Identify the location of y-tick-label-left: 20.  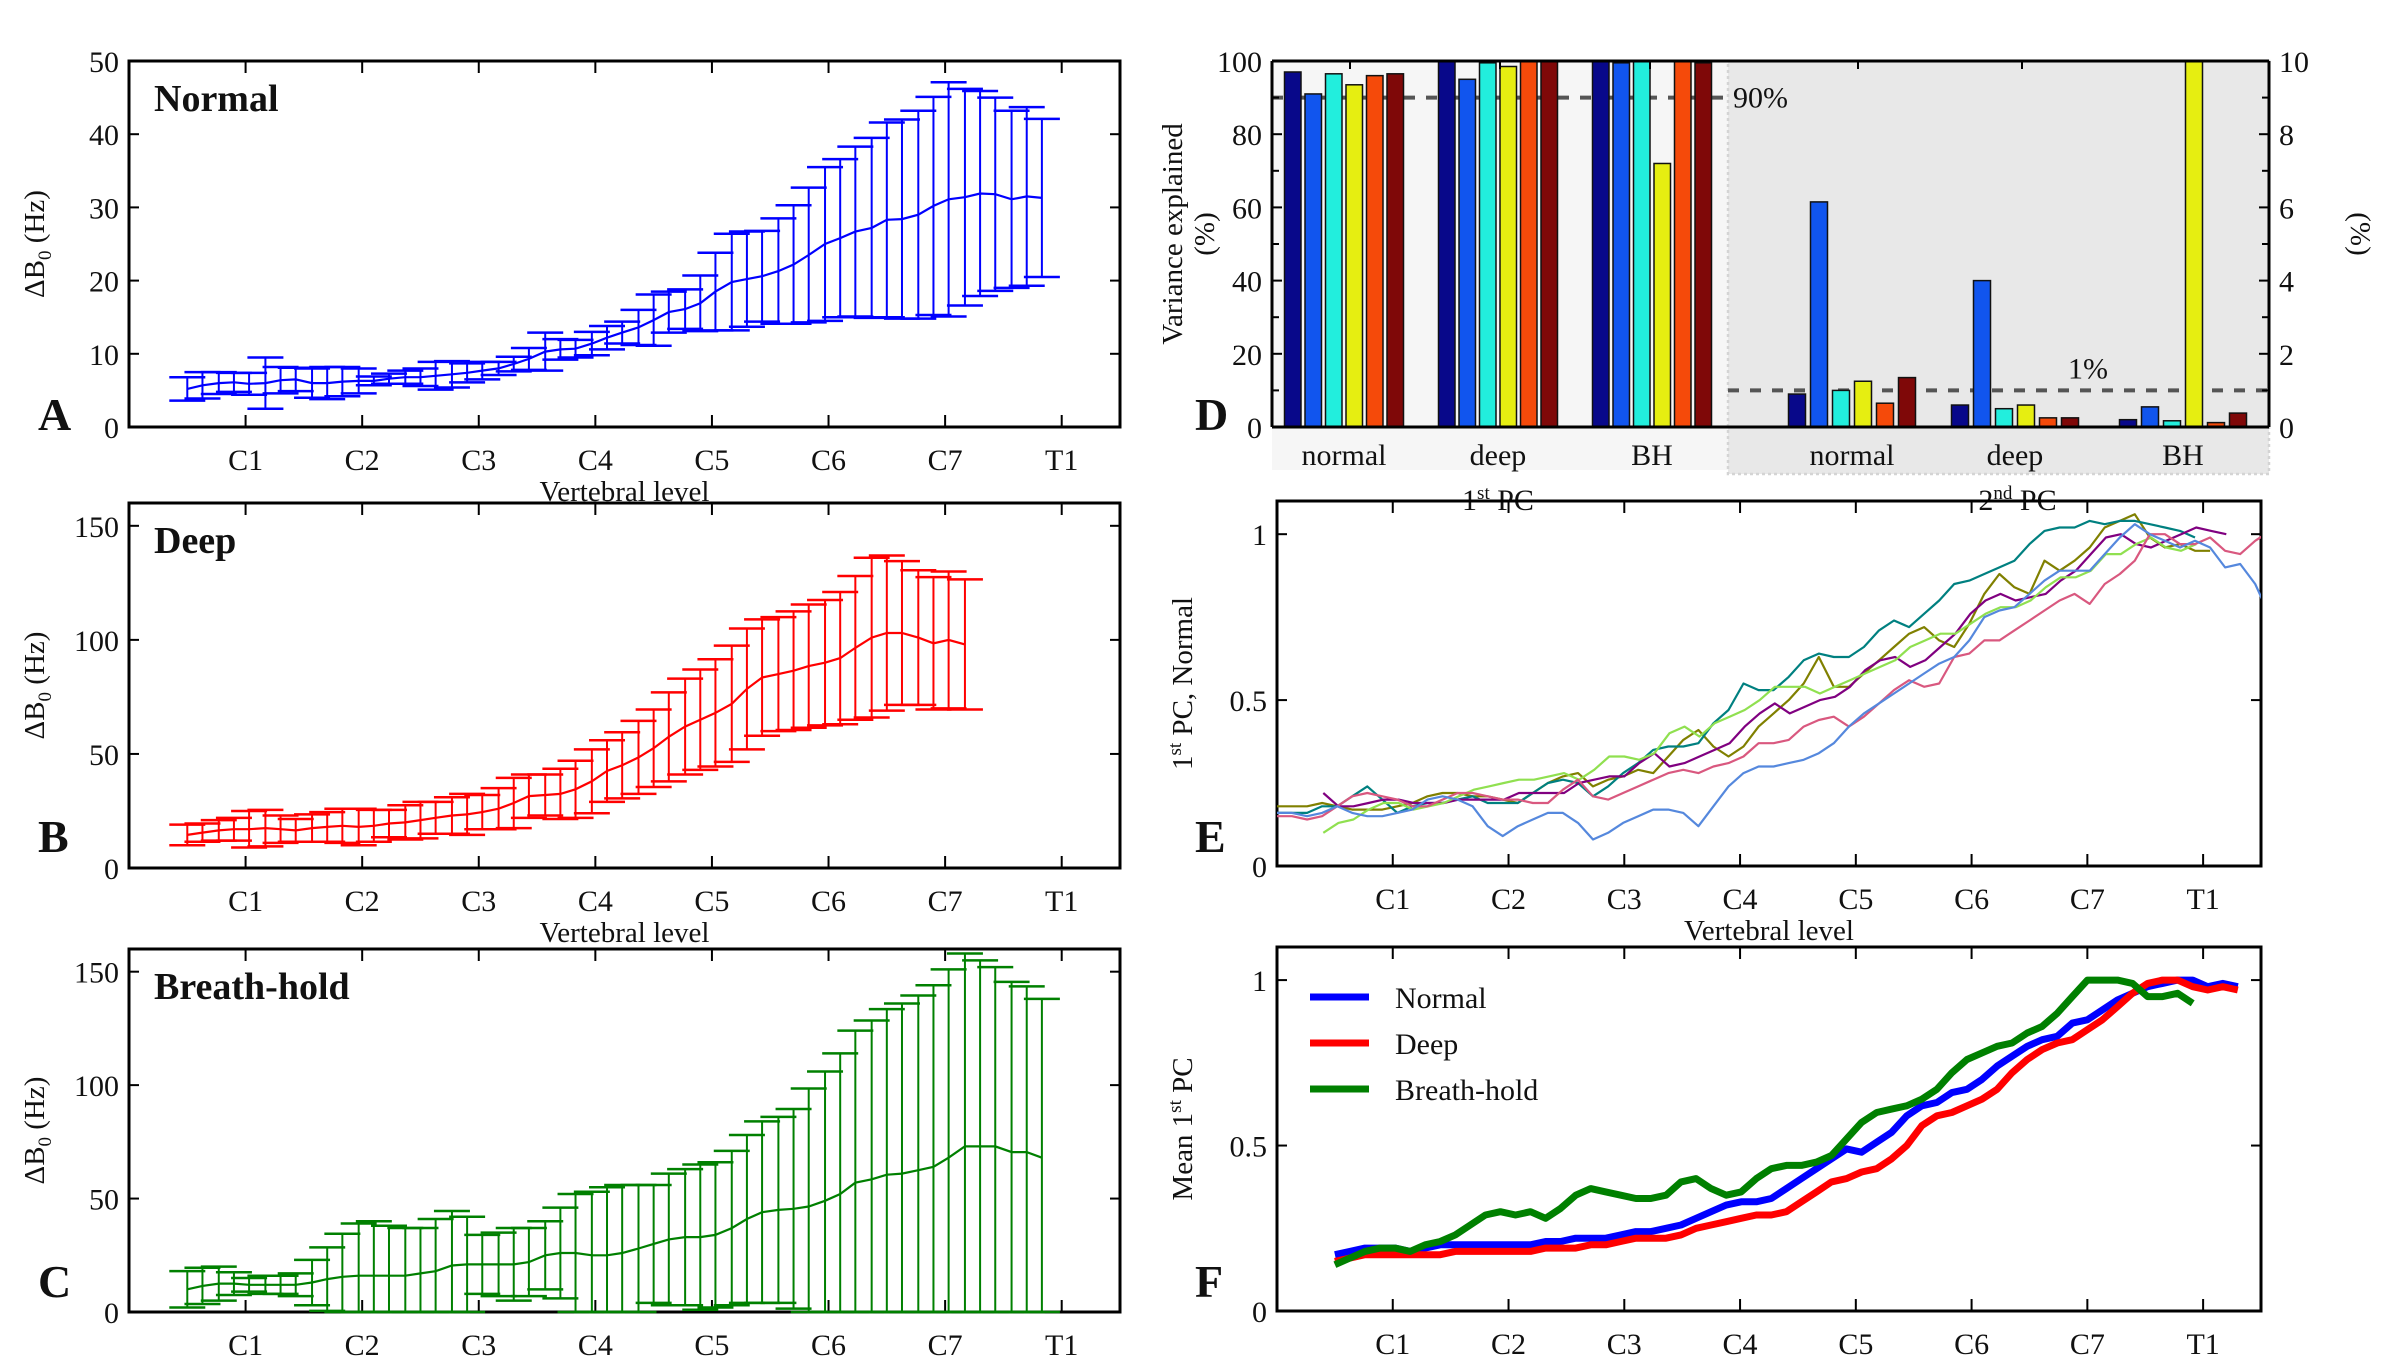
(1247, 355).